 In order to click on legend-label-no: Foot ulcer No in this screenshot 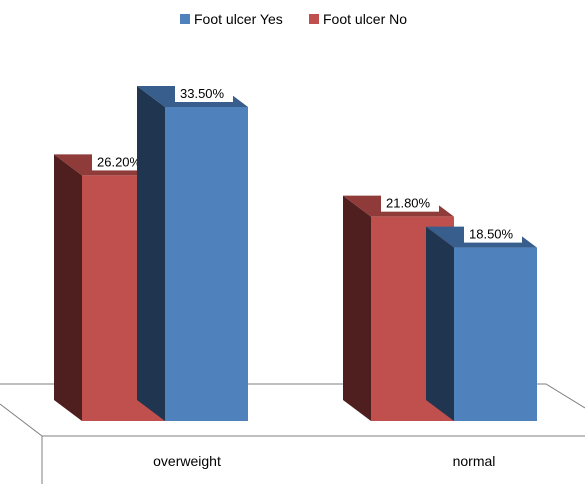, I will do `click(365, 19)`.